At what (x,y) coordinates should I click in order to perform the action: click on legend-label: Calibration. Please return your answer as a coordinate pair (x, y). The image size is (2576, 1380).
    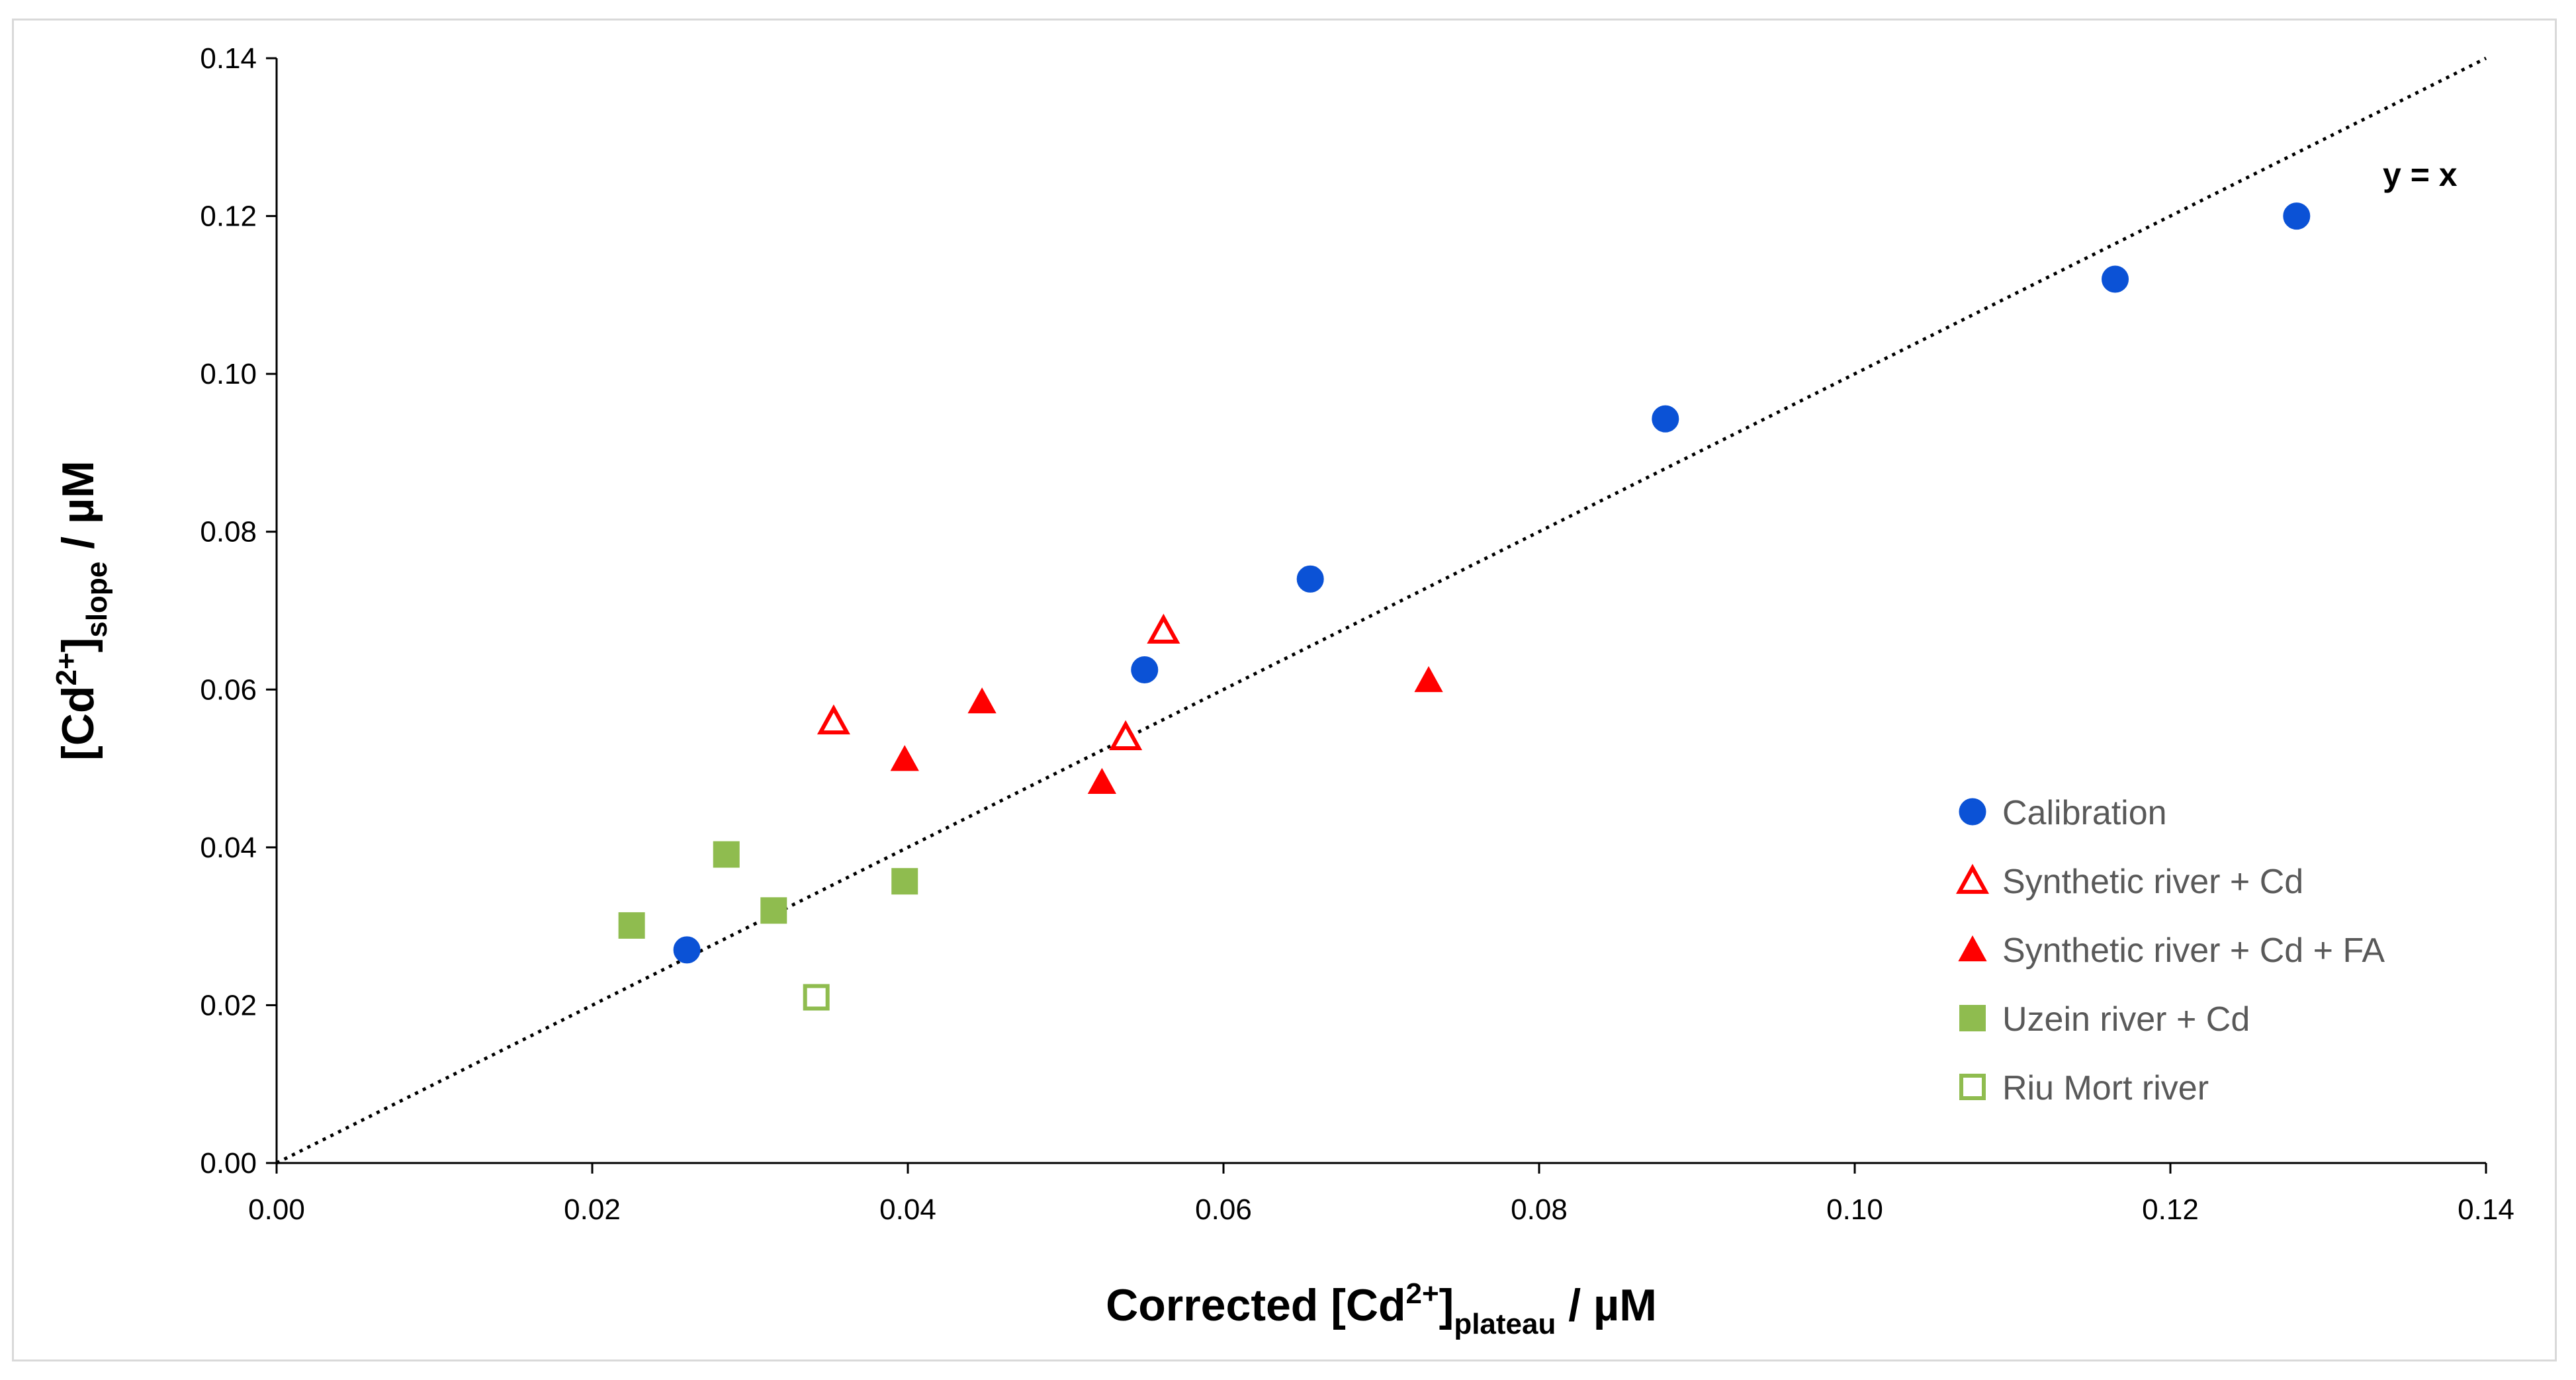
    Looking at the image, I should click on (2084, 813).